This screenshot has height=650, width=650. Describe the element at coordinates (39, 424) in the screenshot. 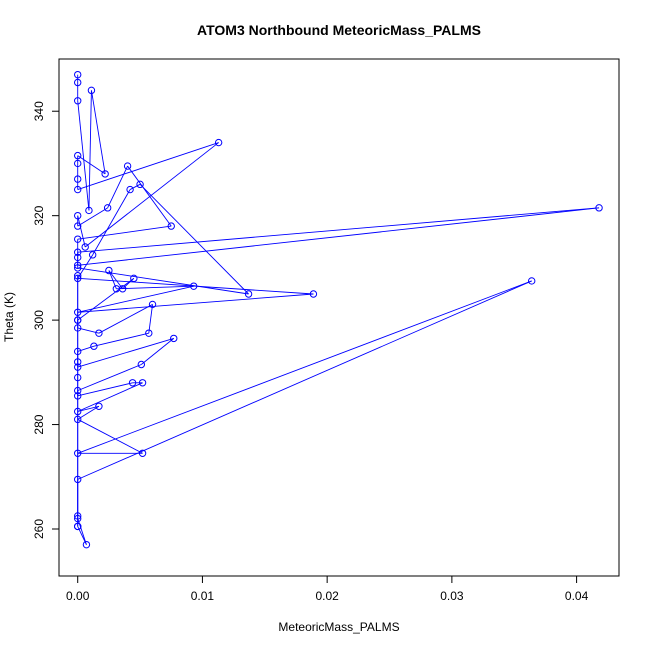

I see `y-tick-label: 280` at that location.